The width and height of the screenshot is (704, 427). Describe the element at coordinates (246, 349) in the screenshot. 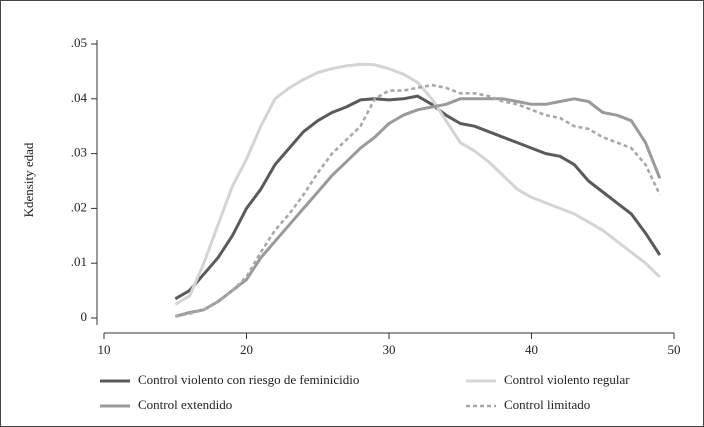

I see `x-tick-label: 20` at that location.